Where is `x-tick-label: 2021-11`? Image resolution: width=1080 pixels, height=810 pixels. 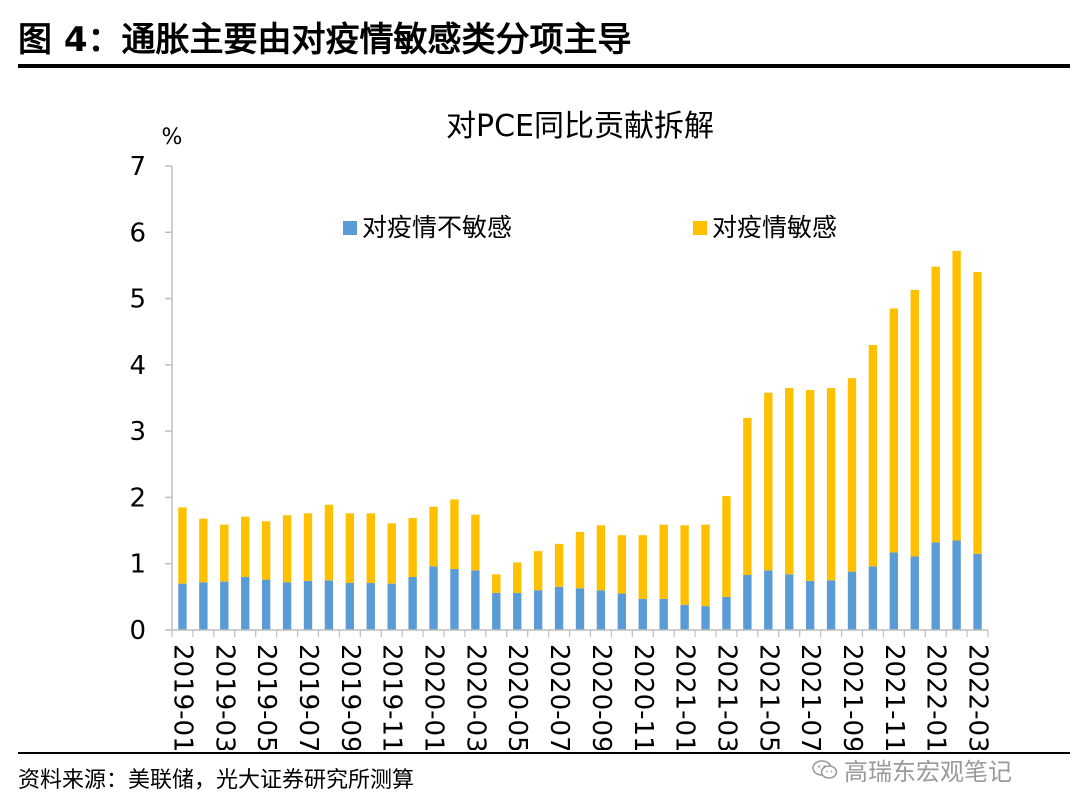
x-tick-label: 2021-11 is located at coordinates (894, 697).